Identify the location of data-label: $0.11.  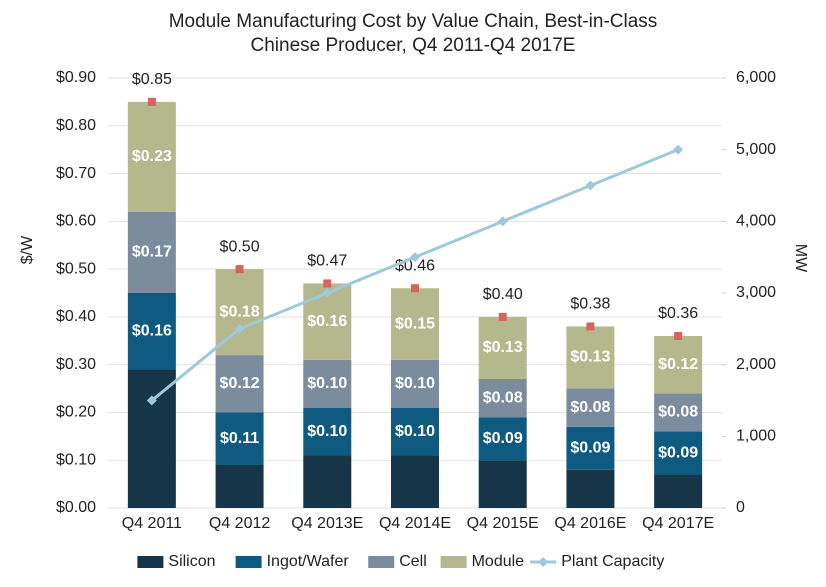
(239, 438).